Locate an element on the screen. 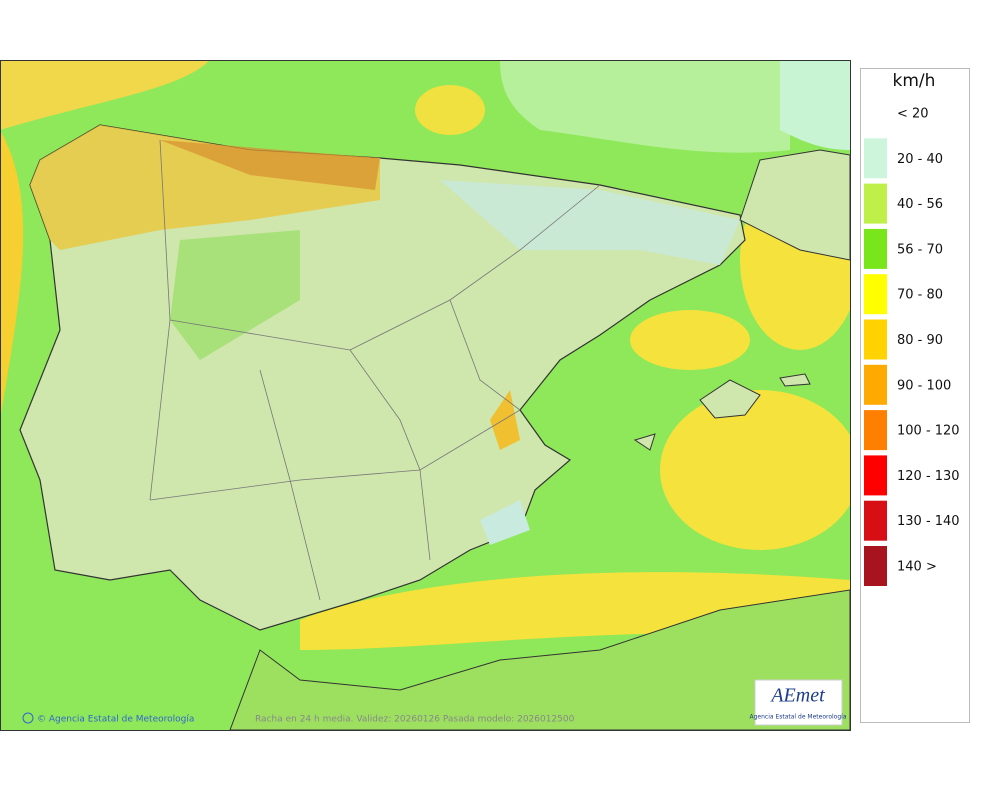  legend-label: 140 > is located at coordinates (917, 567).